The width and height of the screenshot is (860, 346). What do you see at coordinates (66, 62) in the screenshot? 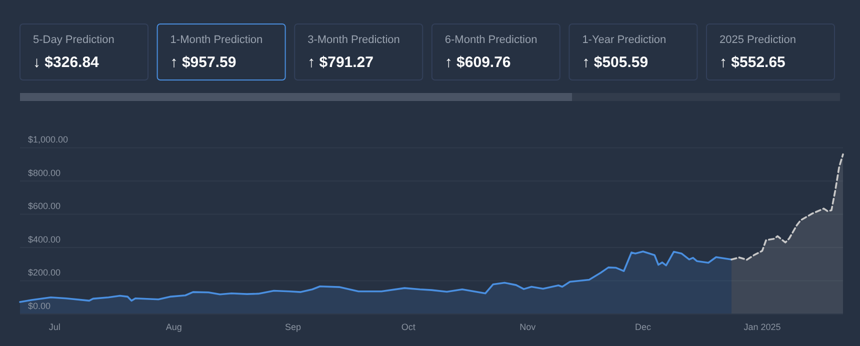
I see `text: ↓ $326.84` at bounding box center [66, 62].